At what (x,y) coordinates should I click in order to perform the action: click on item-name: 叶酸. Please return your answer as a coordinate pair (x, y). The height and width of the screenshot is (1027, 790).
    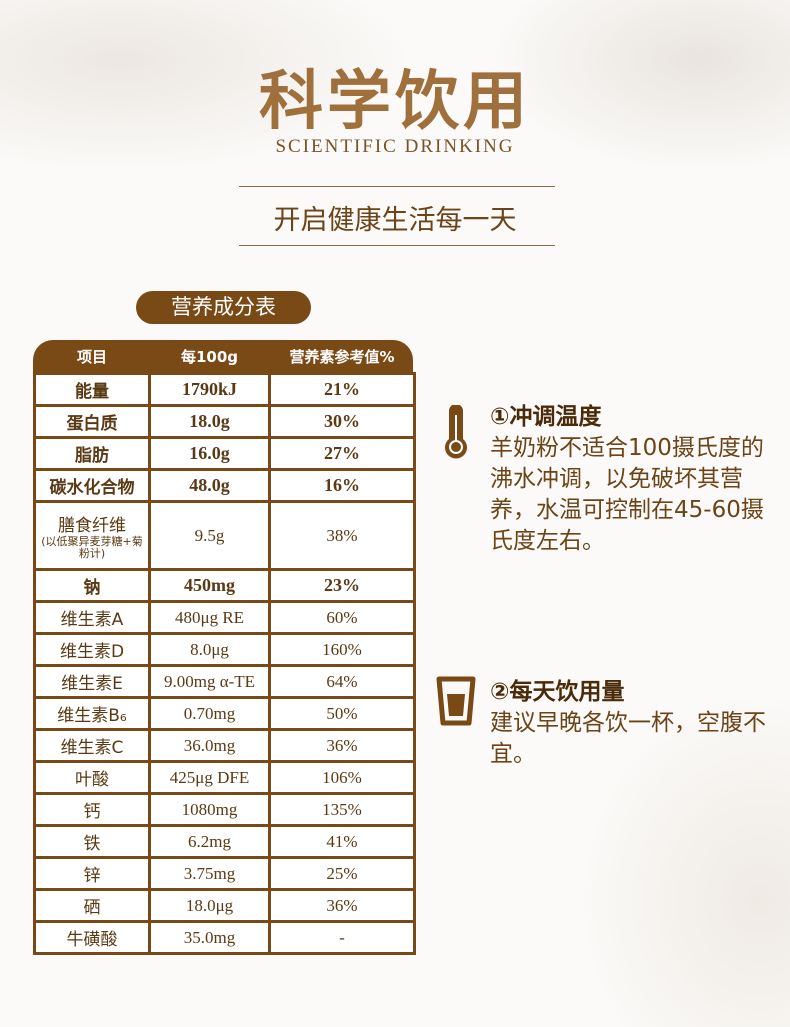
    Looking at the image, I should click on (92, 780).